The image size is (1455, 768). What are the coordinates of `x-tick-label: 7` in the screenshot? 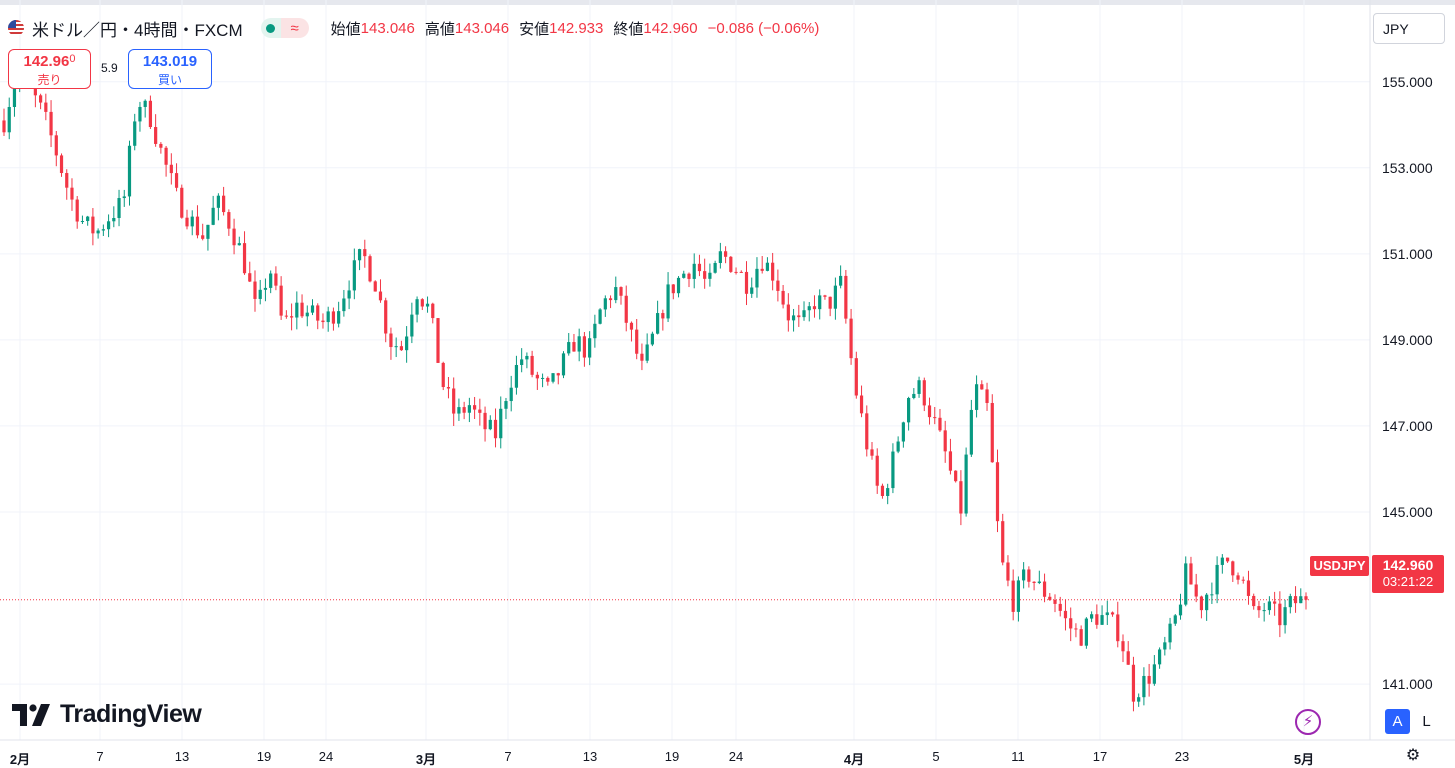 It's located at (100, 756).